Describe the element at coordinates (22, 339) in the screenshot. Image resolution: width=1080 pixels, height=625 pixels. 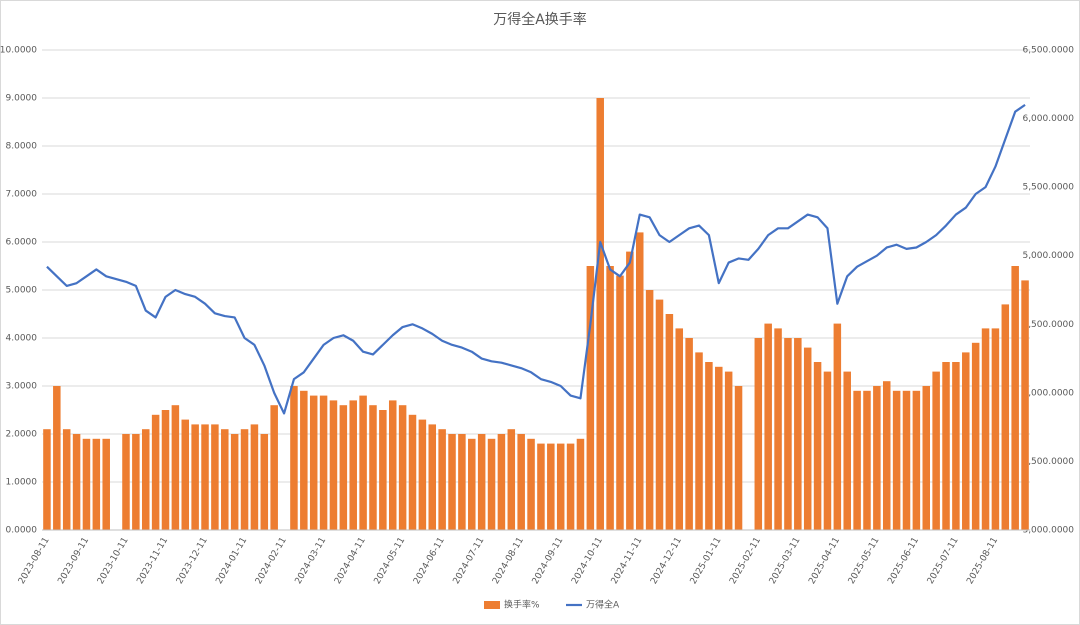
I see `y-tick-label: 4.0000` at that location.